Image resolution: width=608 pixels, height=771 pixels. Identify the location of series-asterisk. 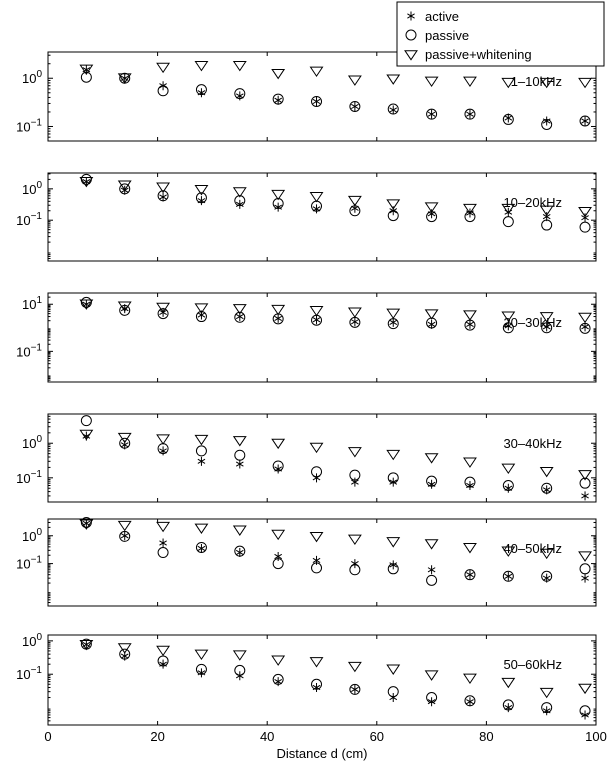
(335, 95).